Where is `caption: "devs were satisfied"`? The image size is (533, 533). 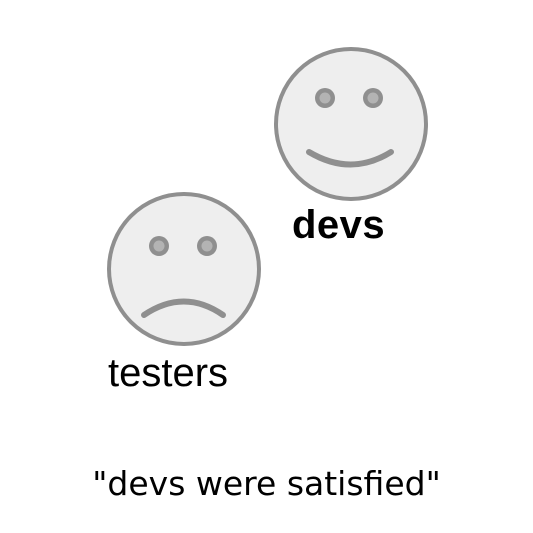 caption: "devs were satisfied" is located at coordinates (266, 483).